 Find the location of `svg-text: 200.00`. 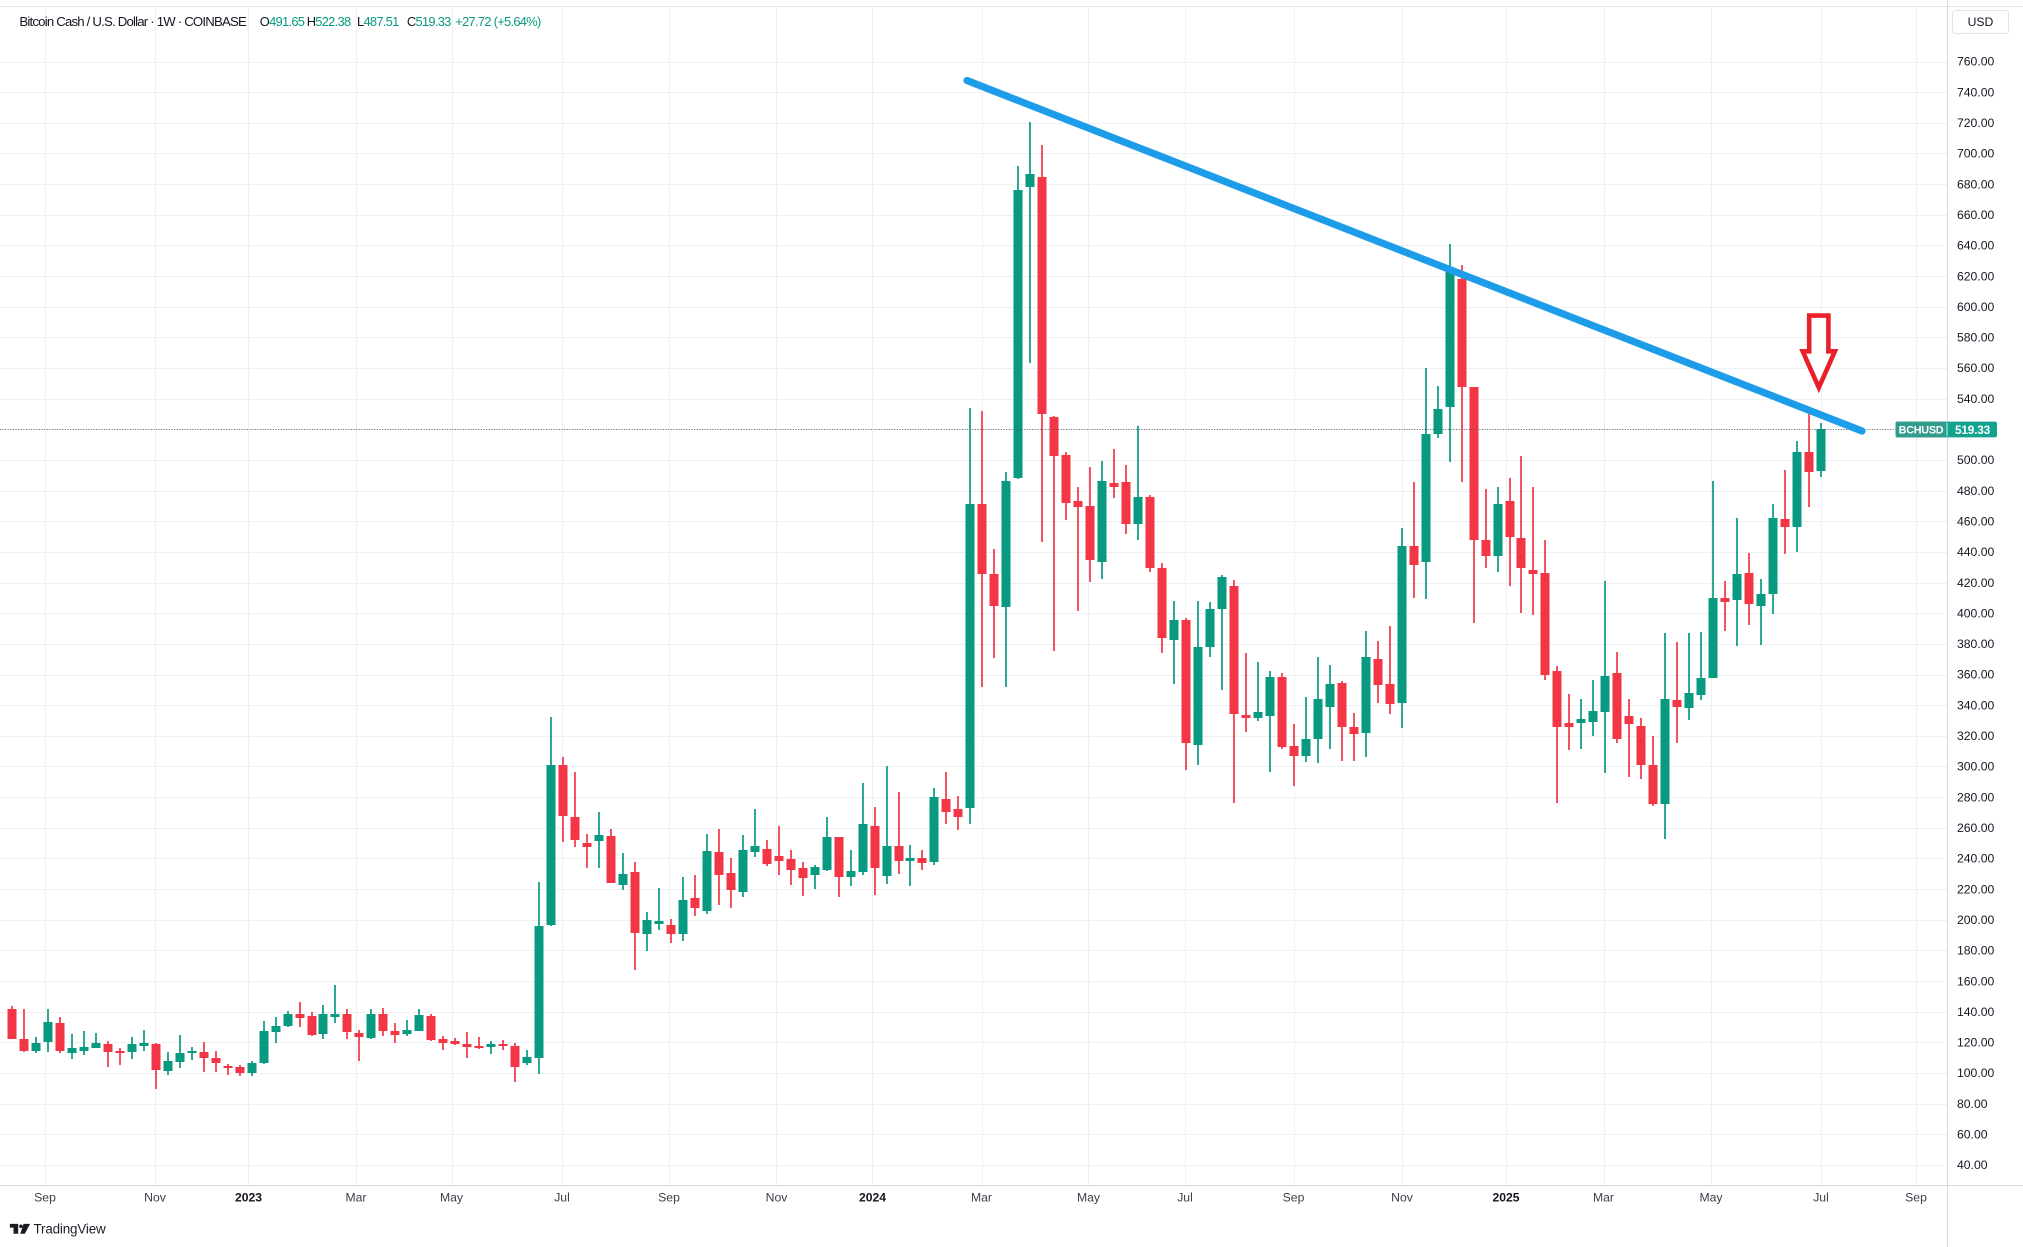

svg-text: 200.00 is located at coordinates (1975, 920).